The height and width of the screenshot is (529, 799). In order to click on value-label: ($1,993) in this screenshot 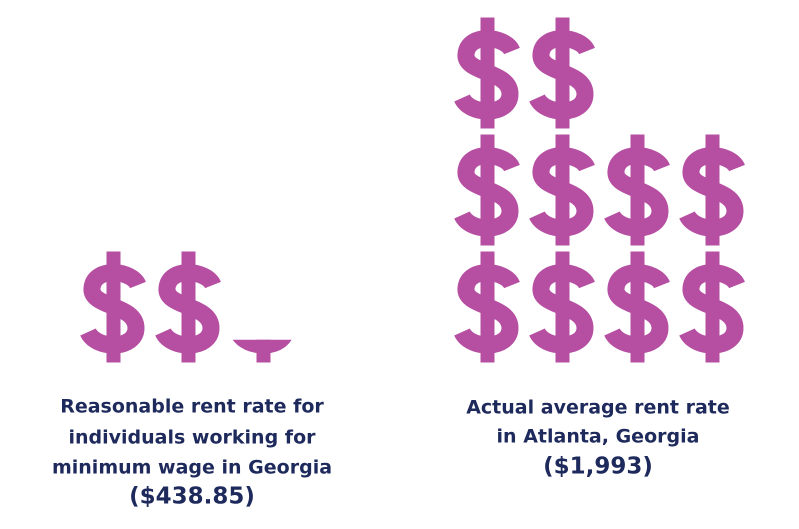, I will do `click(598, 467)`.